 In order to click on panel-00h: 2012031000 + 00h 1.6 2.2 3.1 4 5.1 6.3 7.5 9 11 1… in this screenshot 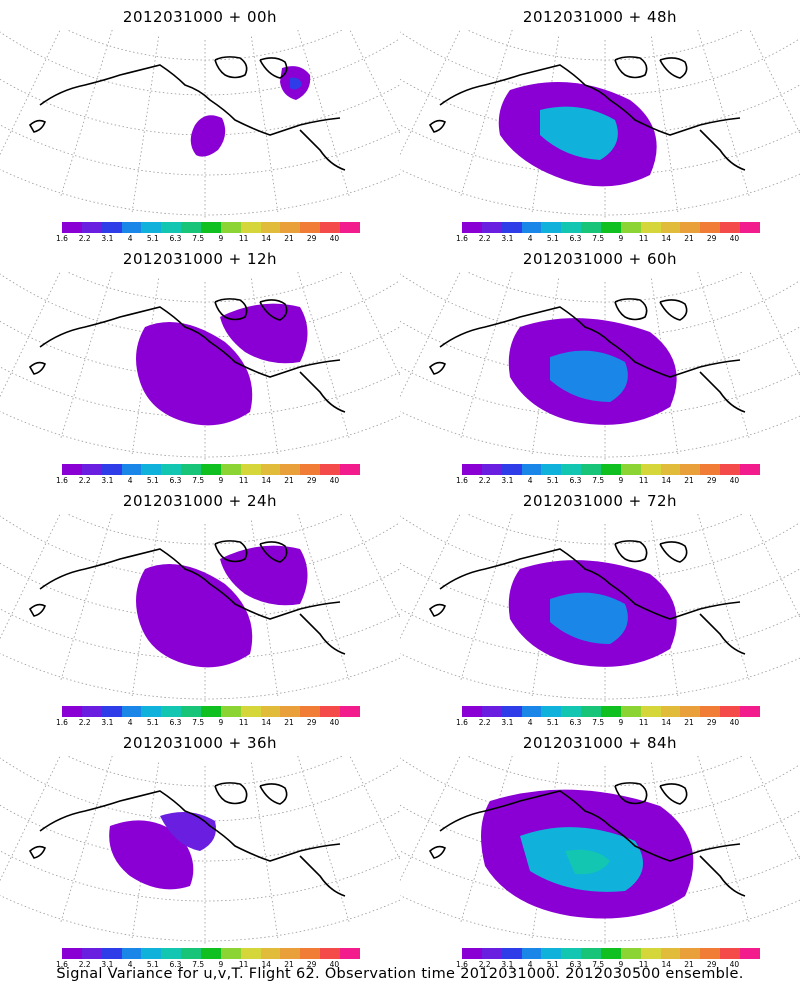, I will do `click(200, 122)`.